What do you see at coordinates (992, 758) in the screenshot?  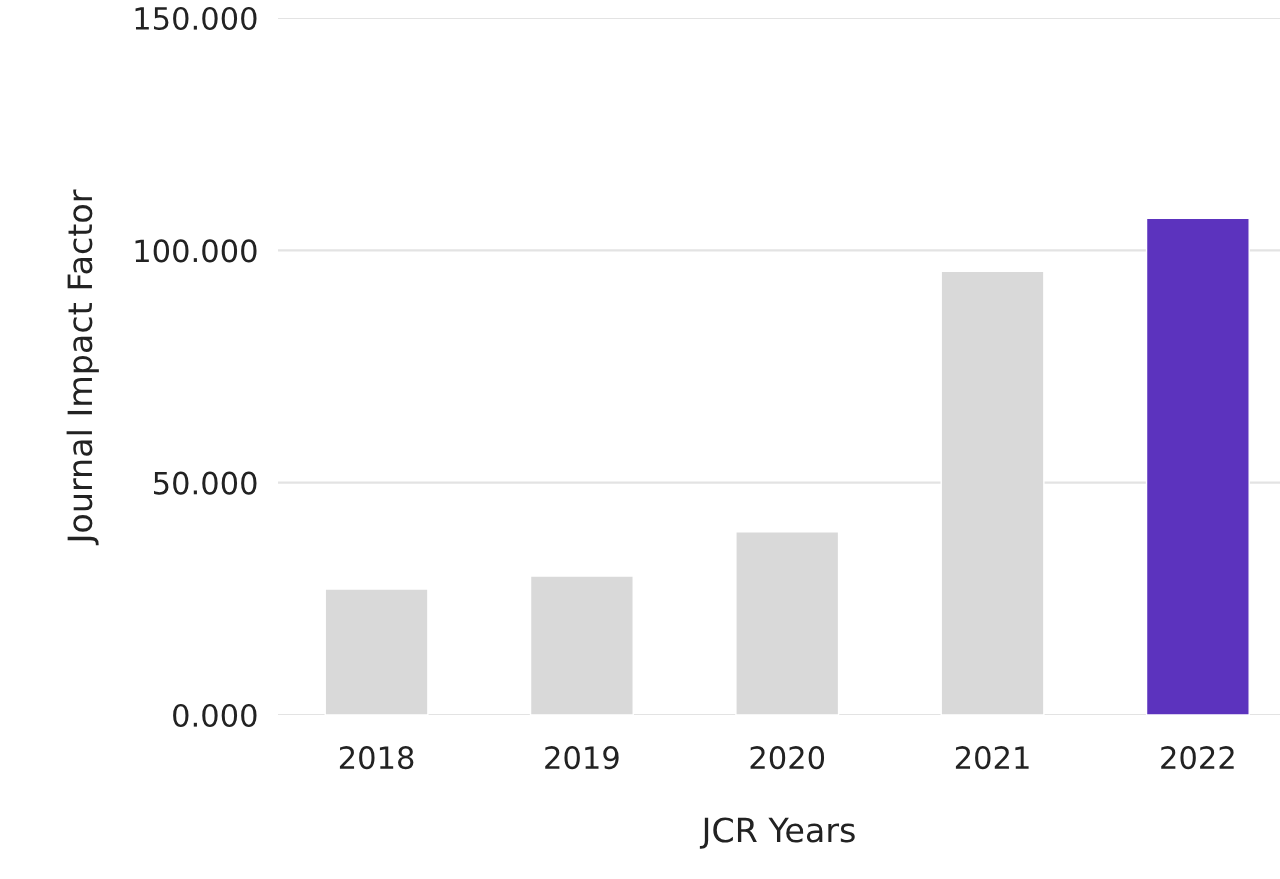 I see `x-tick-label: 2021` at bounding box center [992, 758].